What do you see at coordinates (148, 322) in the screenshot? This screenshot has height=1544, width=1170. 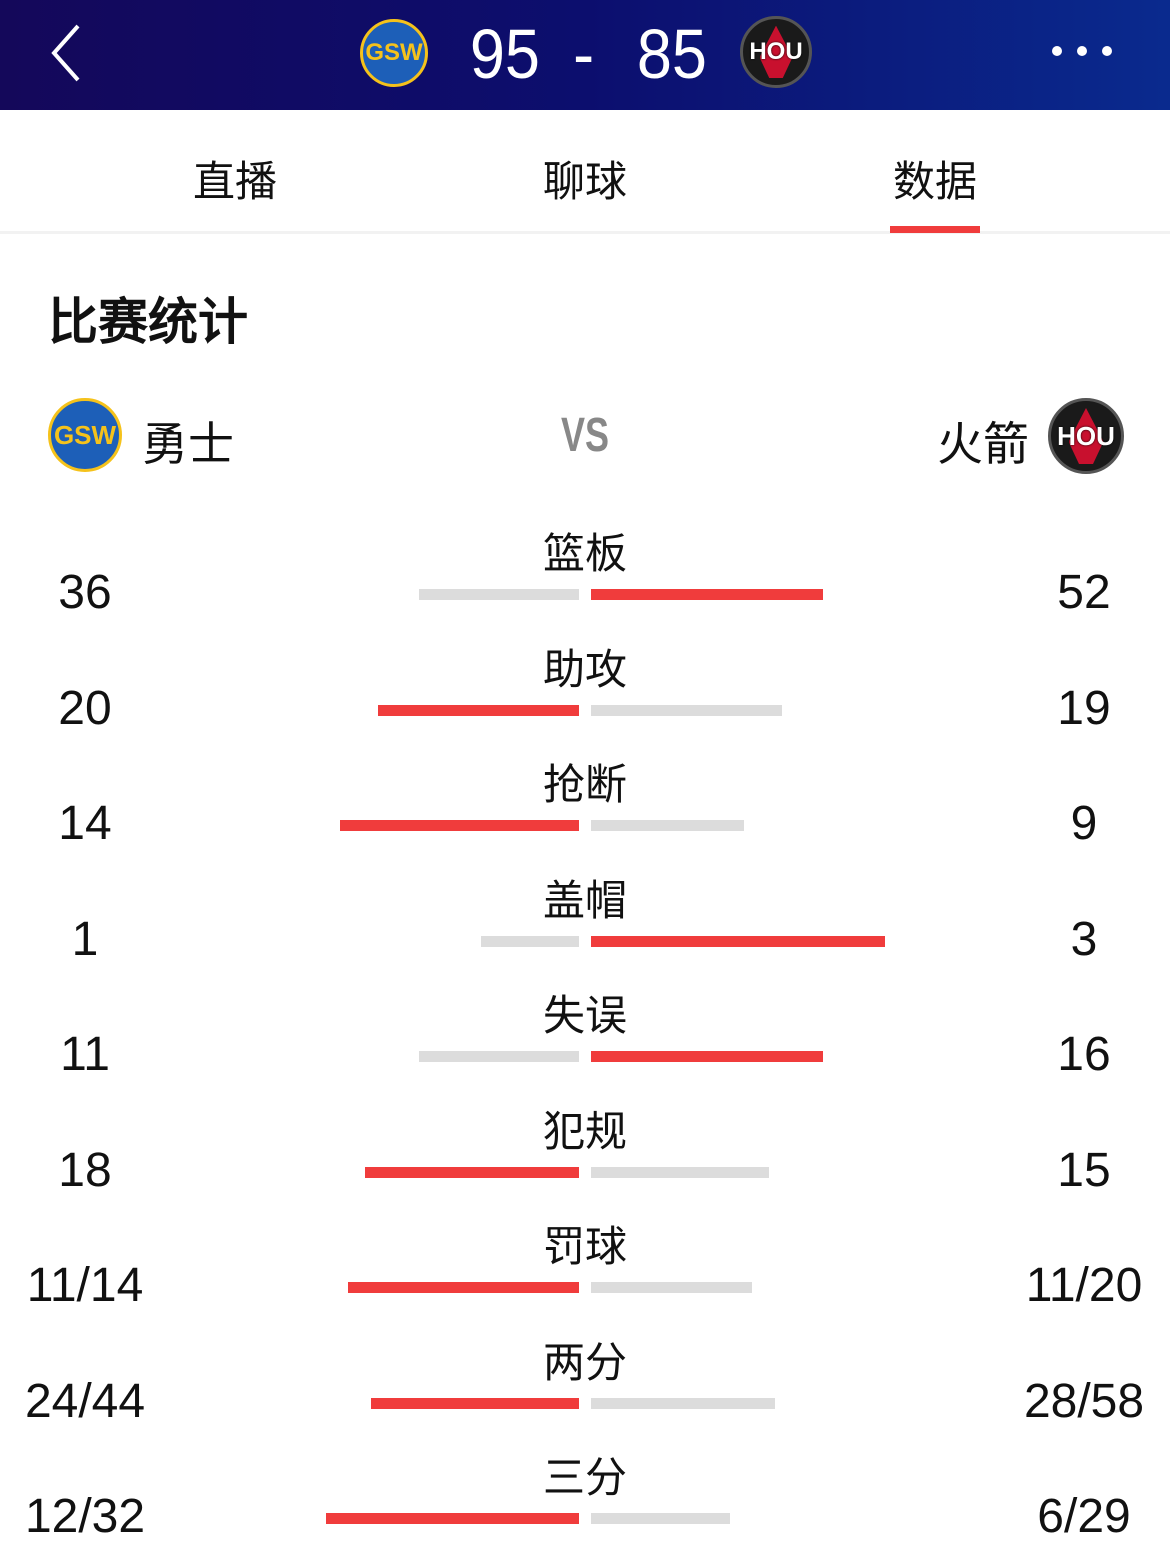 I see `section-title: 比赛统计` at bounding box center [148, 322].